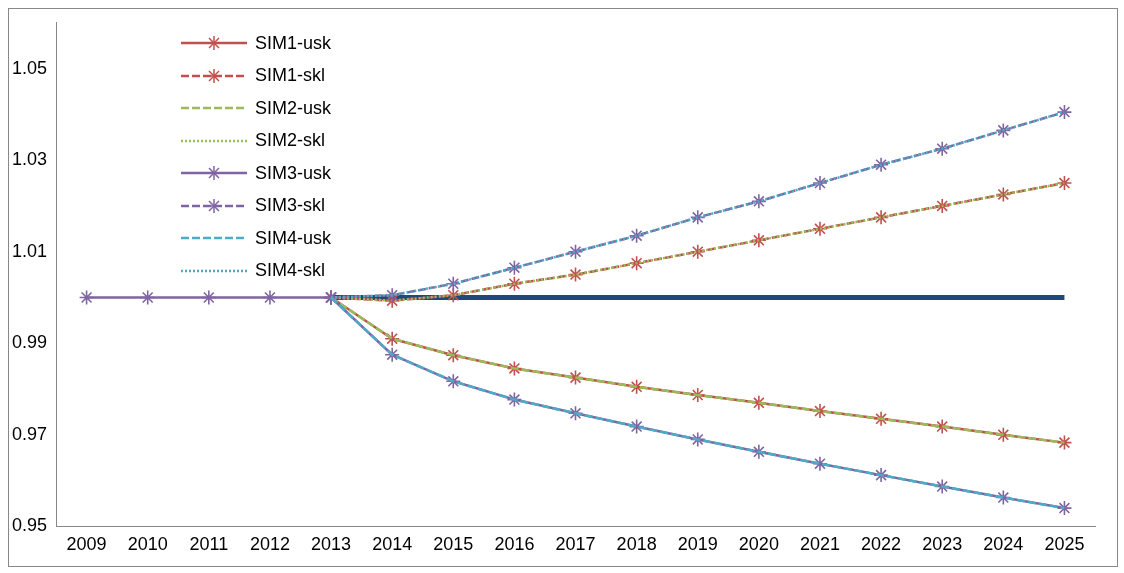  What do you see at coordinates (636, 544) in the screenshot?
I see `x-tick-label: 2018` at bounding box center [636, 544].